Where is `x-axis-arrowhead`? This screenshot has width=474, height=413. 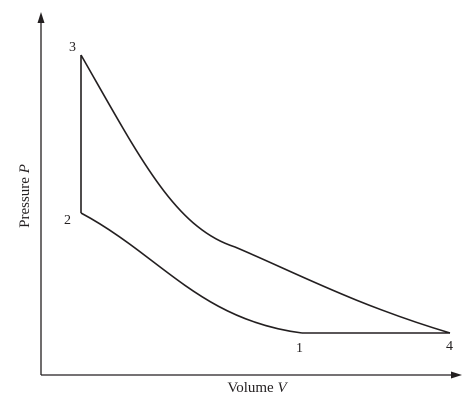 x-axis-arrowhead is located at coordinates (456, 375).